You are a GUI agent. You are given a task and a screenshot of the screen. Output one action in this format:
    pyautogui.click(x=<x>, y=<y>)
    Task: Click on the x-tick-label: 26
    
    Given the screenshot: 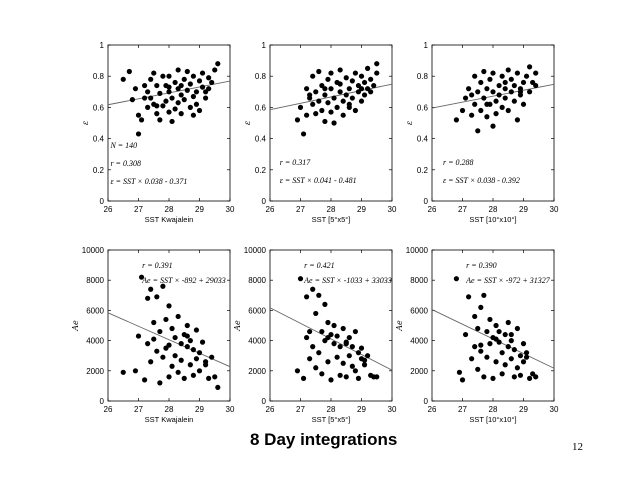 What is the action you would take?
    pyautogui.click(x=270, y=209)
    